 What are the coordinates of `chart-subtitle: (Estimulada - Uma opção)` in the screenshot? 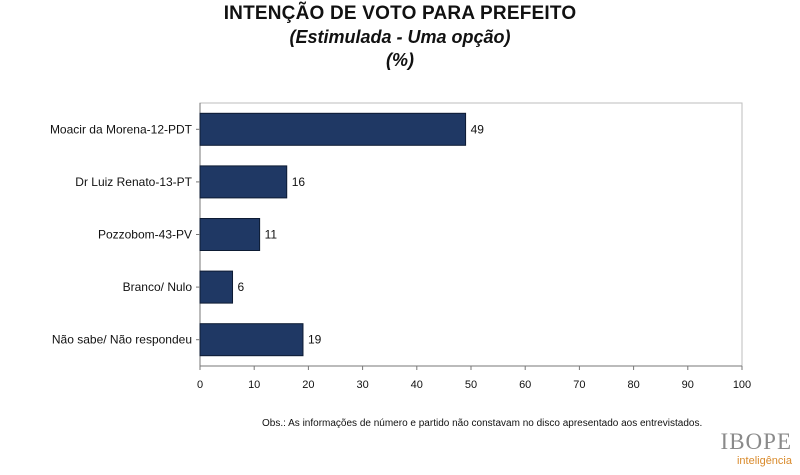 It's located at (400, 37).